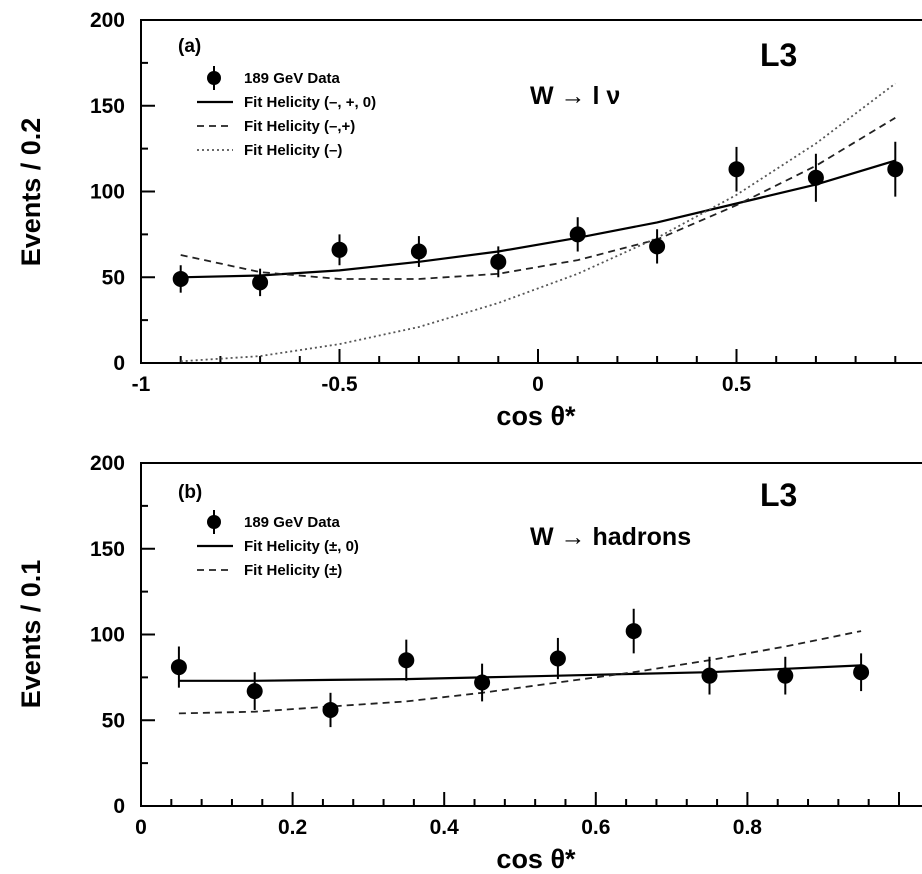 Image resolution: width=922 pixels, height=874 pixels. Describe the element at coordinates (595, 827) in the screenshot. I see `x-tick-label: 0.6` at that location.